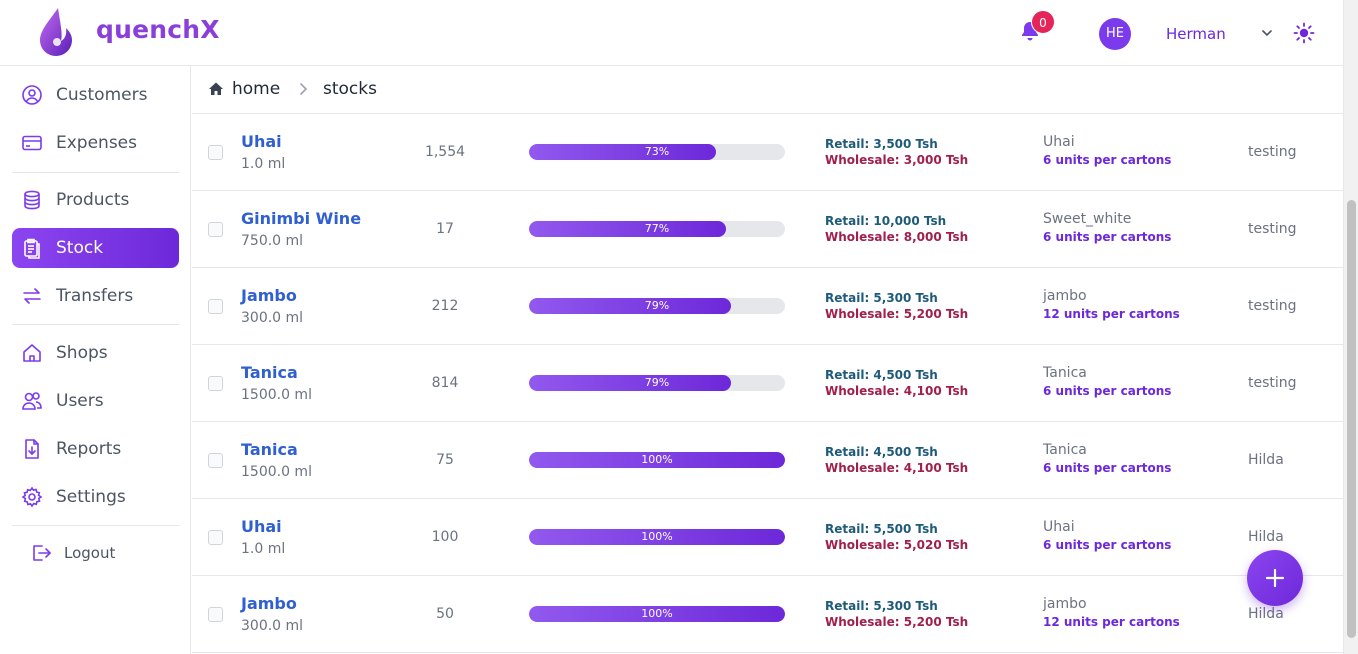  What do you see at coordinates (1065, 373) in the screenshot?
I see `package-name: Tanica` at bounding box center [1065, 373].